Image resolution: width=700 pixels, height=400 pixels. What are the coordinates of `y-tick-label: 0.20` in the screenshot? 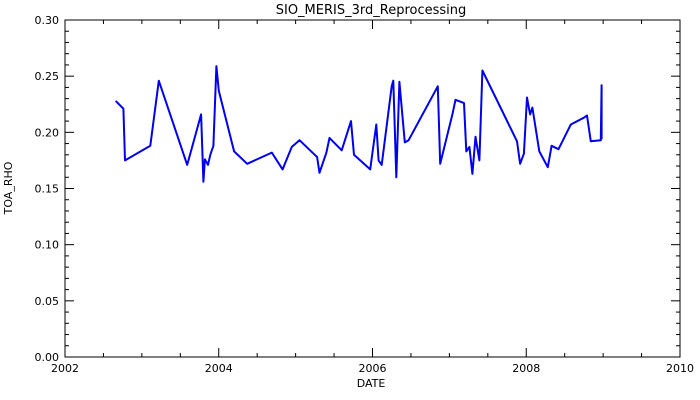 It's located at (47, 132).